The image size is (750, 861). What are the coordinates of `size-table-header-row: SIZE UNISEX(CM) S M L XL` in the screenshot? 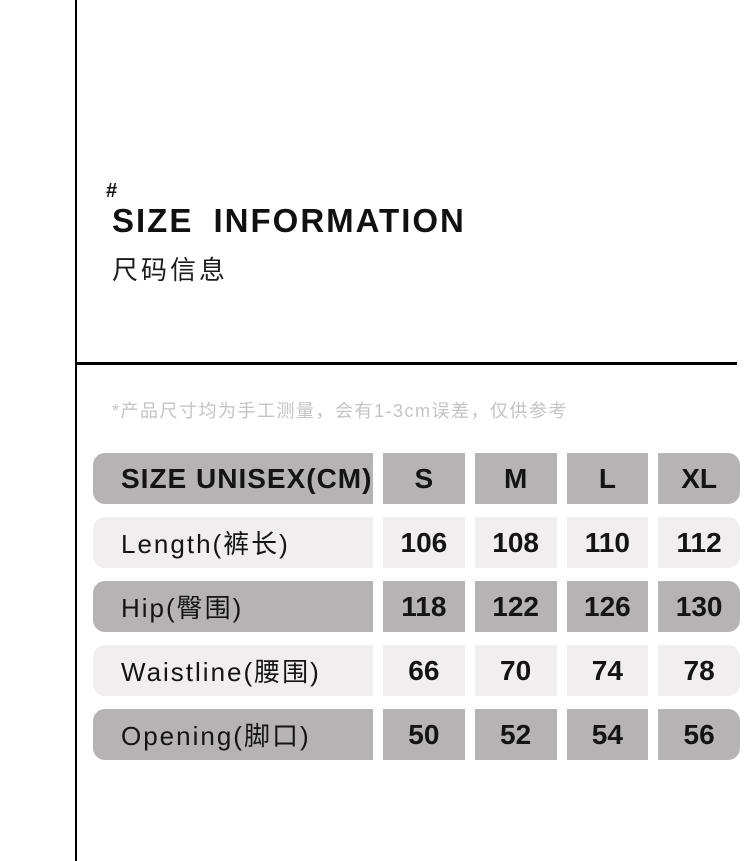 It's located at (416, 478).